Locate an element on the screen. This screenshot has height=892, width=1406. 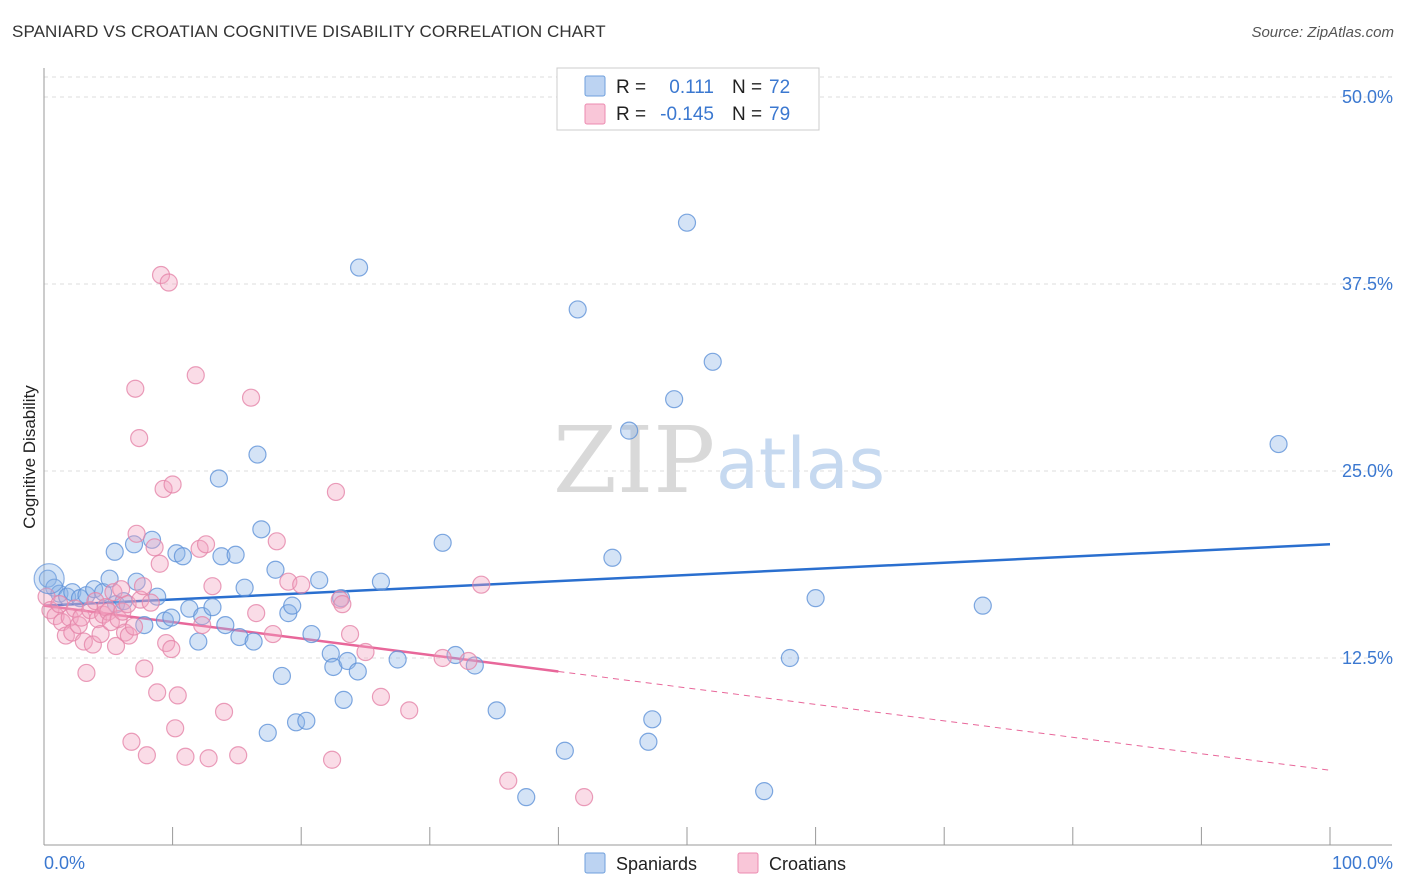
y-tick-label: 50.0% is located at coordinates (1367, 97).